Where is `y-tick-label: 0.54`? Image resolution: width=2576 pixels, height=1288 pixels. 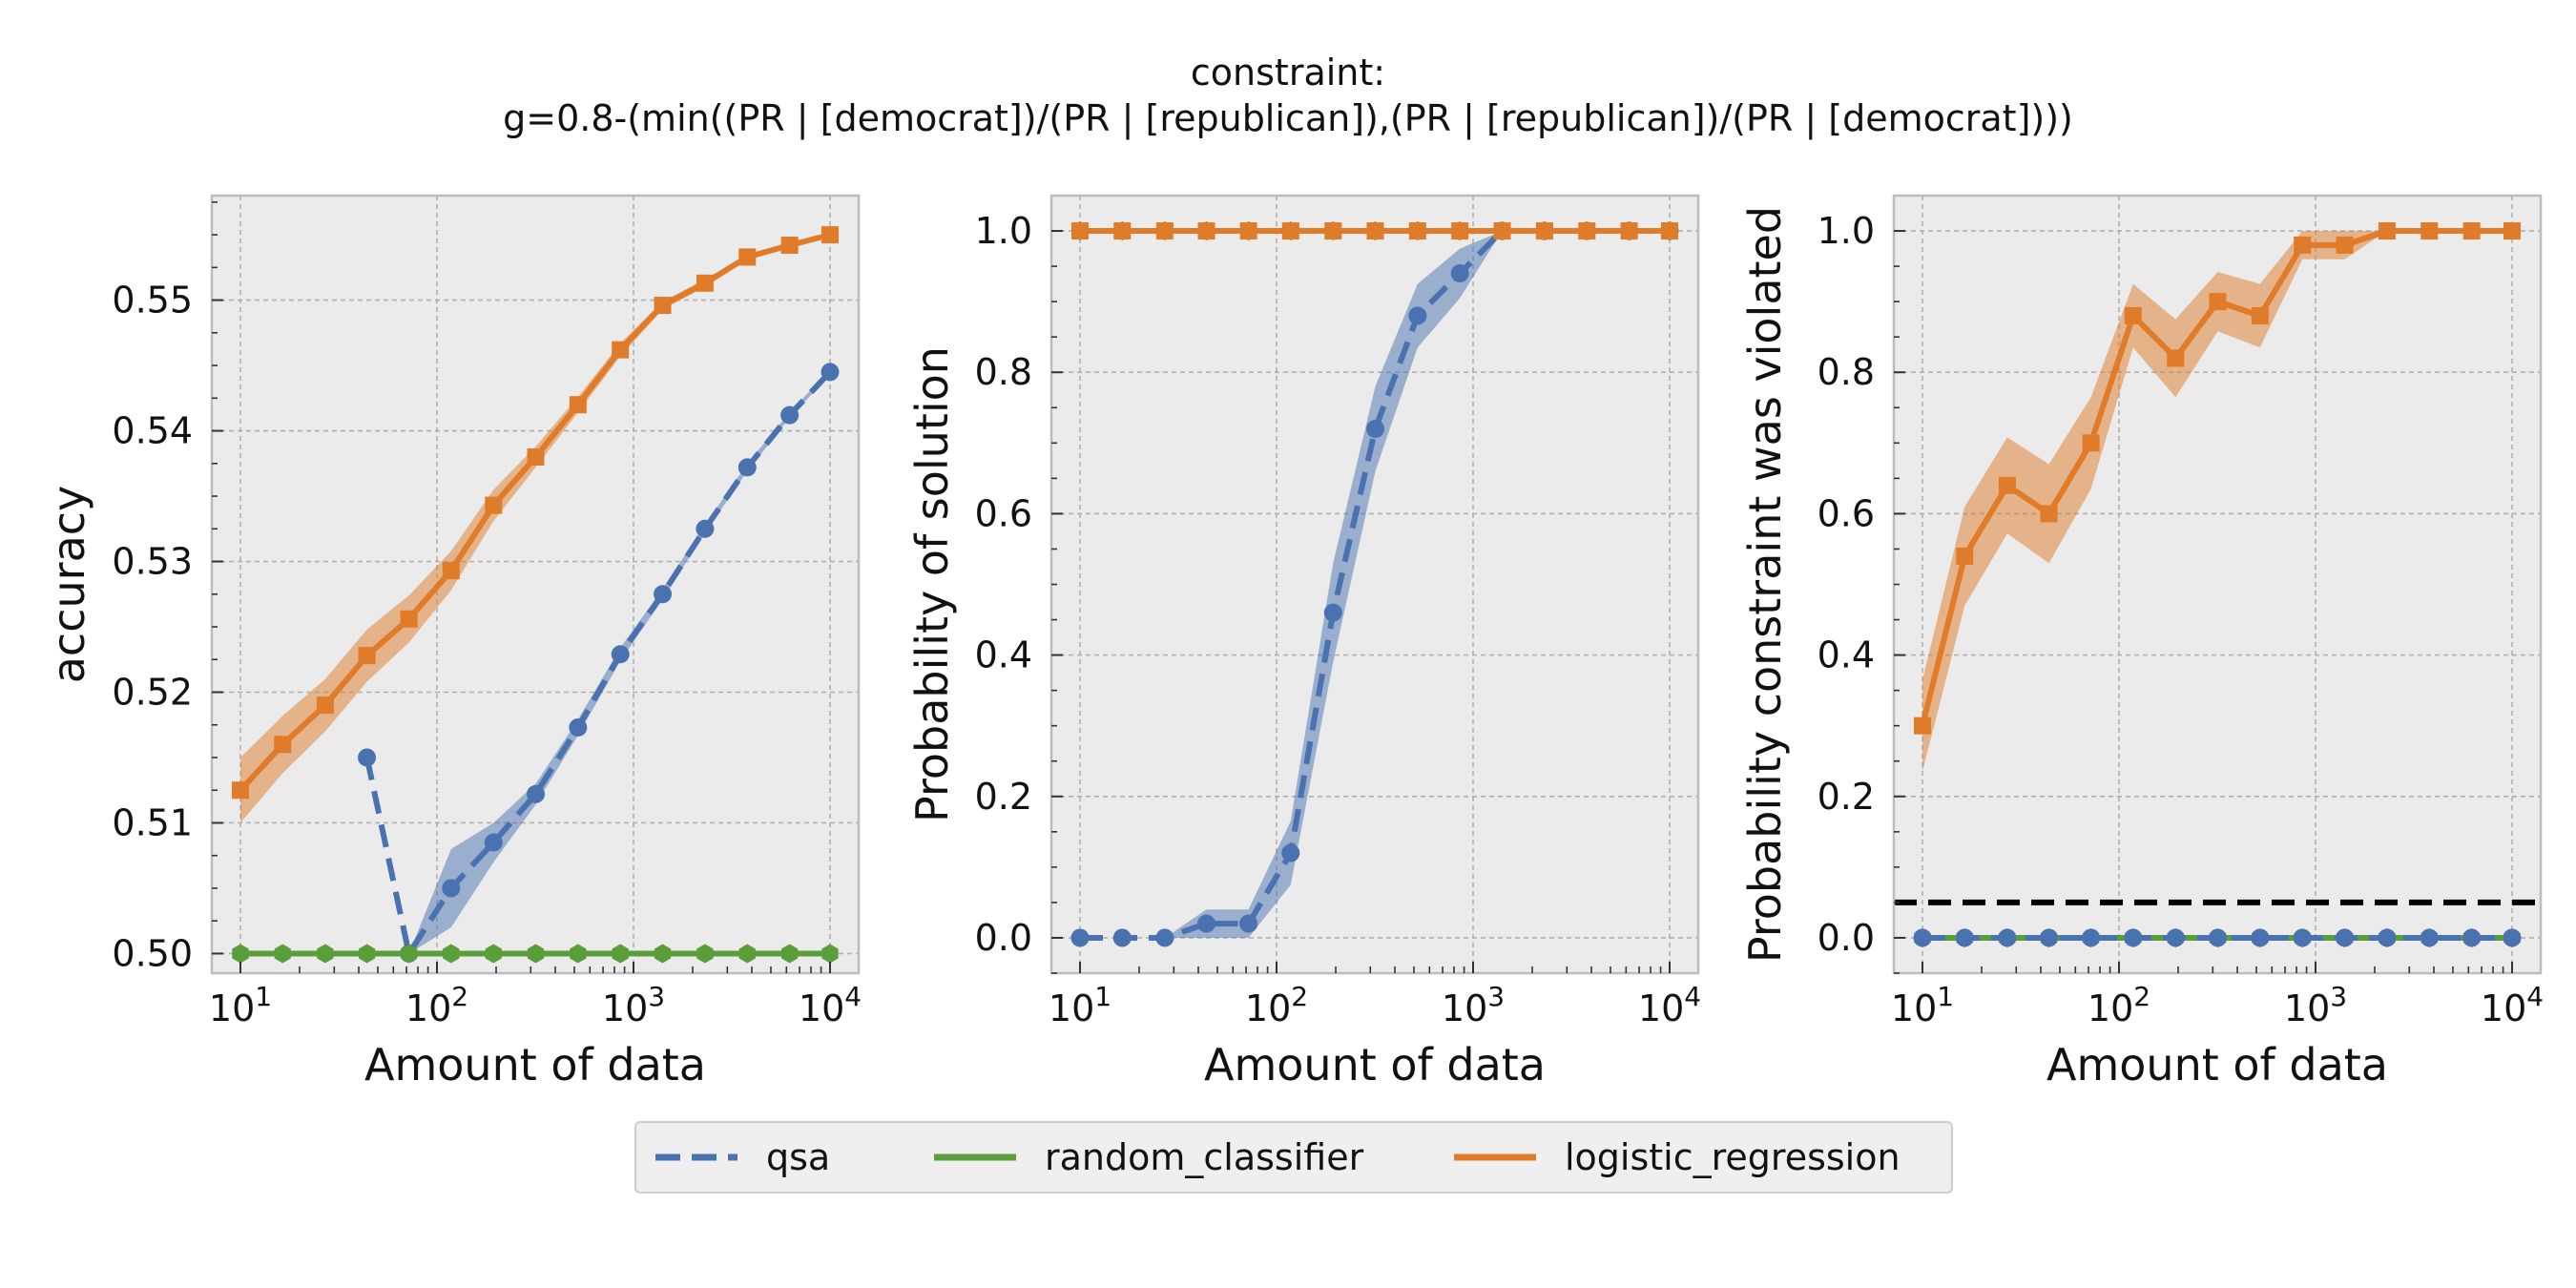
y-tick-label: 0.54 is located at coordinates (152, 431).